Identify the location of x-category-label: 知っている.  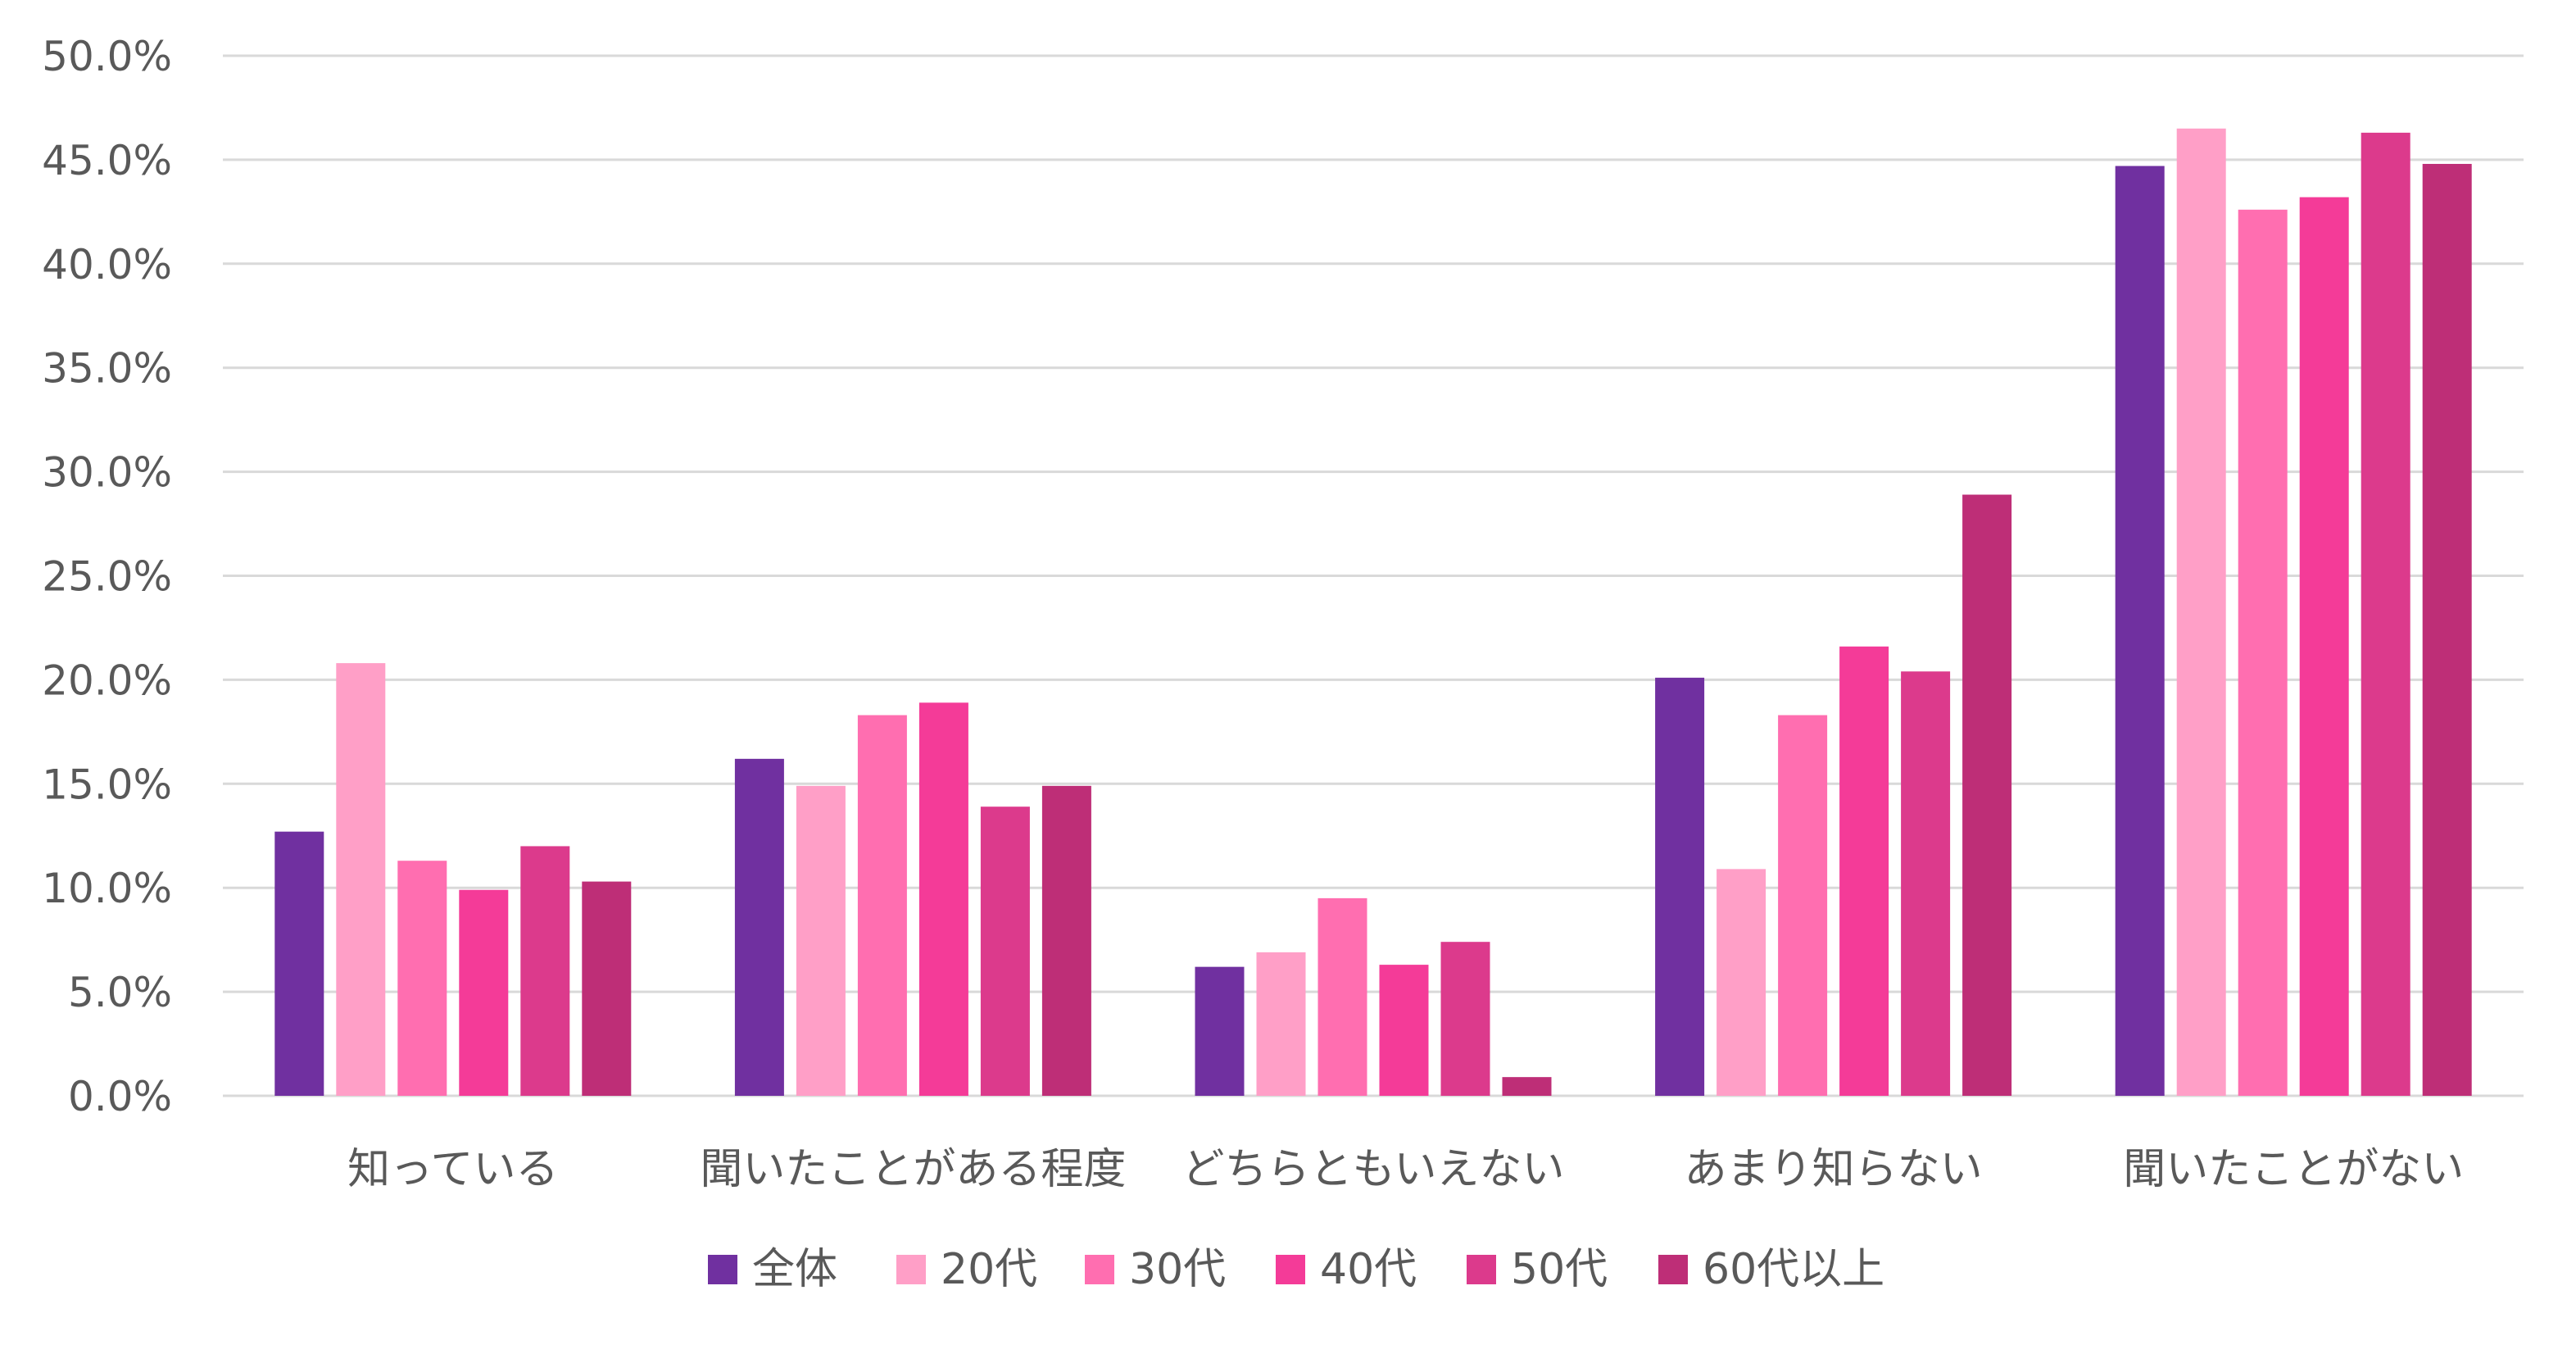
(453, 1169).